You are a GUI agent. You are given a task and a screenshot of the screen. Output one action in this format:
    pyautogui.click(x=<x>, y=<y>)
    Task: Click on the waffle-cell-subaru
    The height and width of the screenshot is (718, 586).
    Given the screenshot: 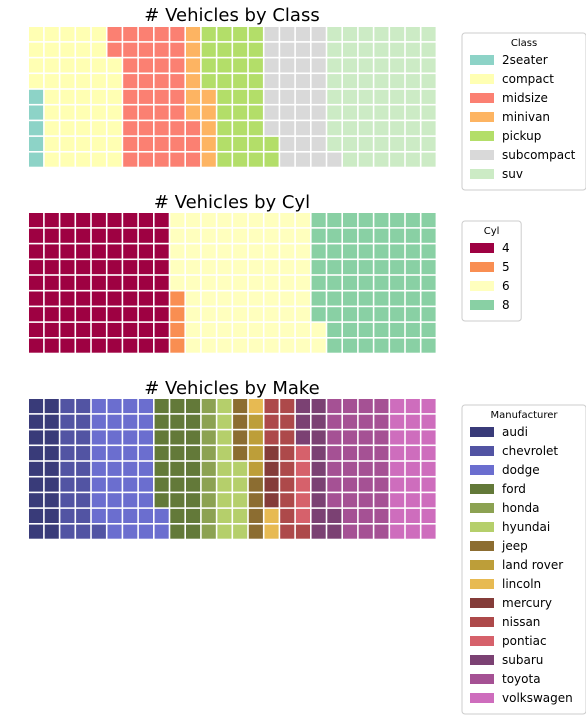 What is the action you would take?
    pyautogui.click(x=334, y=531)
    